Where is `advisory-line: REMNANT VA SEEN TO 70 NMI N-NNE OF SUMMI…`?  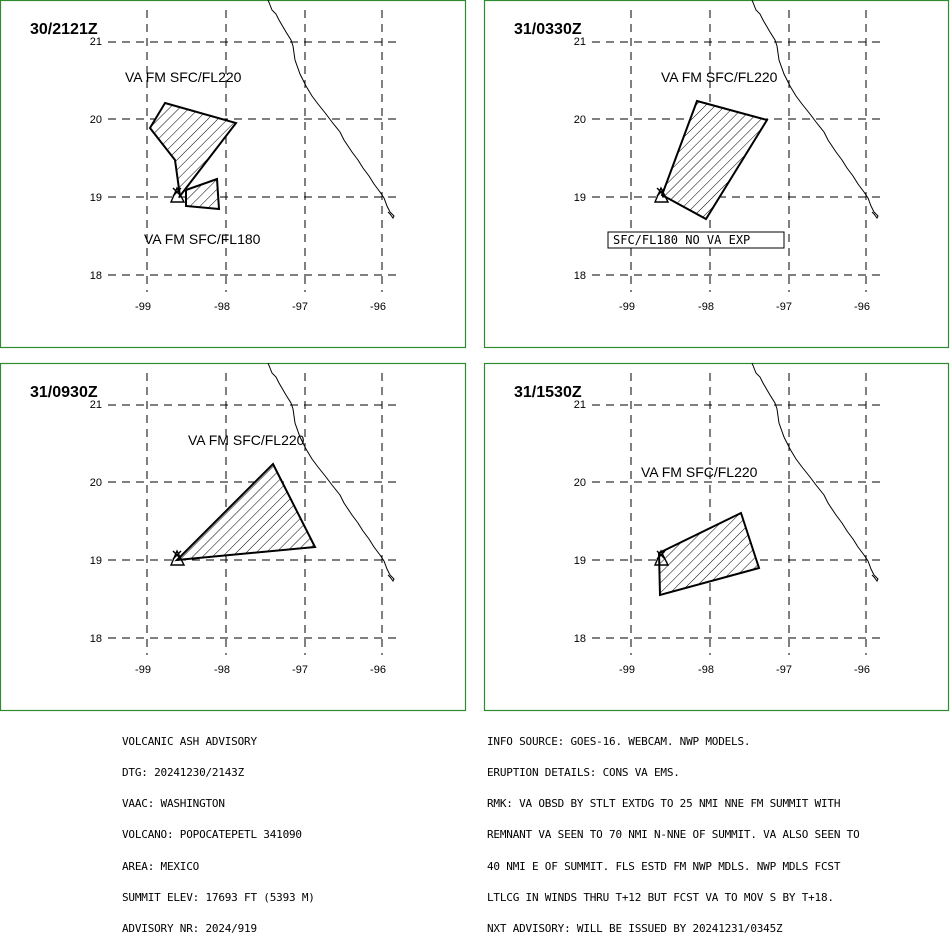 advisory-line: REMNANT VA SEEN TO 70 NMI N-NNE OF SUMMI… is located at coordinates (673, 835).